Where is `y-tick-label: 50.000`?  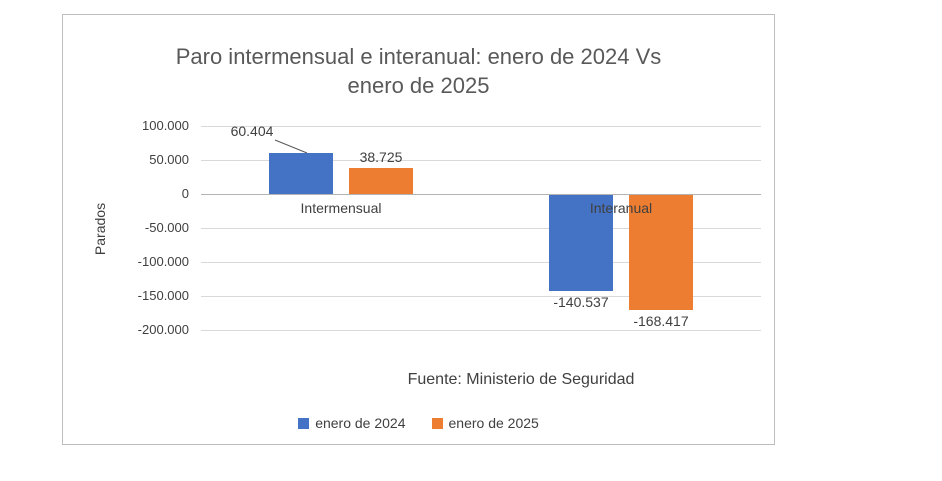
y-tick-label: 50.000 is located at coordinates (169, 159).